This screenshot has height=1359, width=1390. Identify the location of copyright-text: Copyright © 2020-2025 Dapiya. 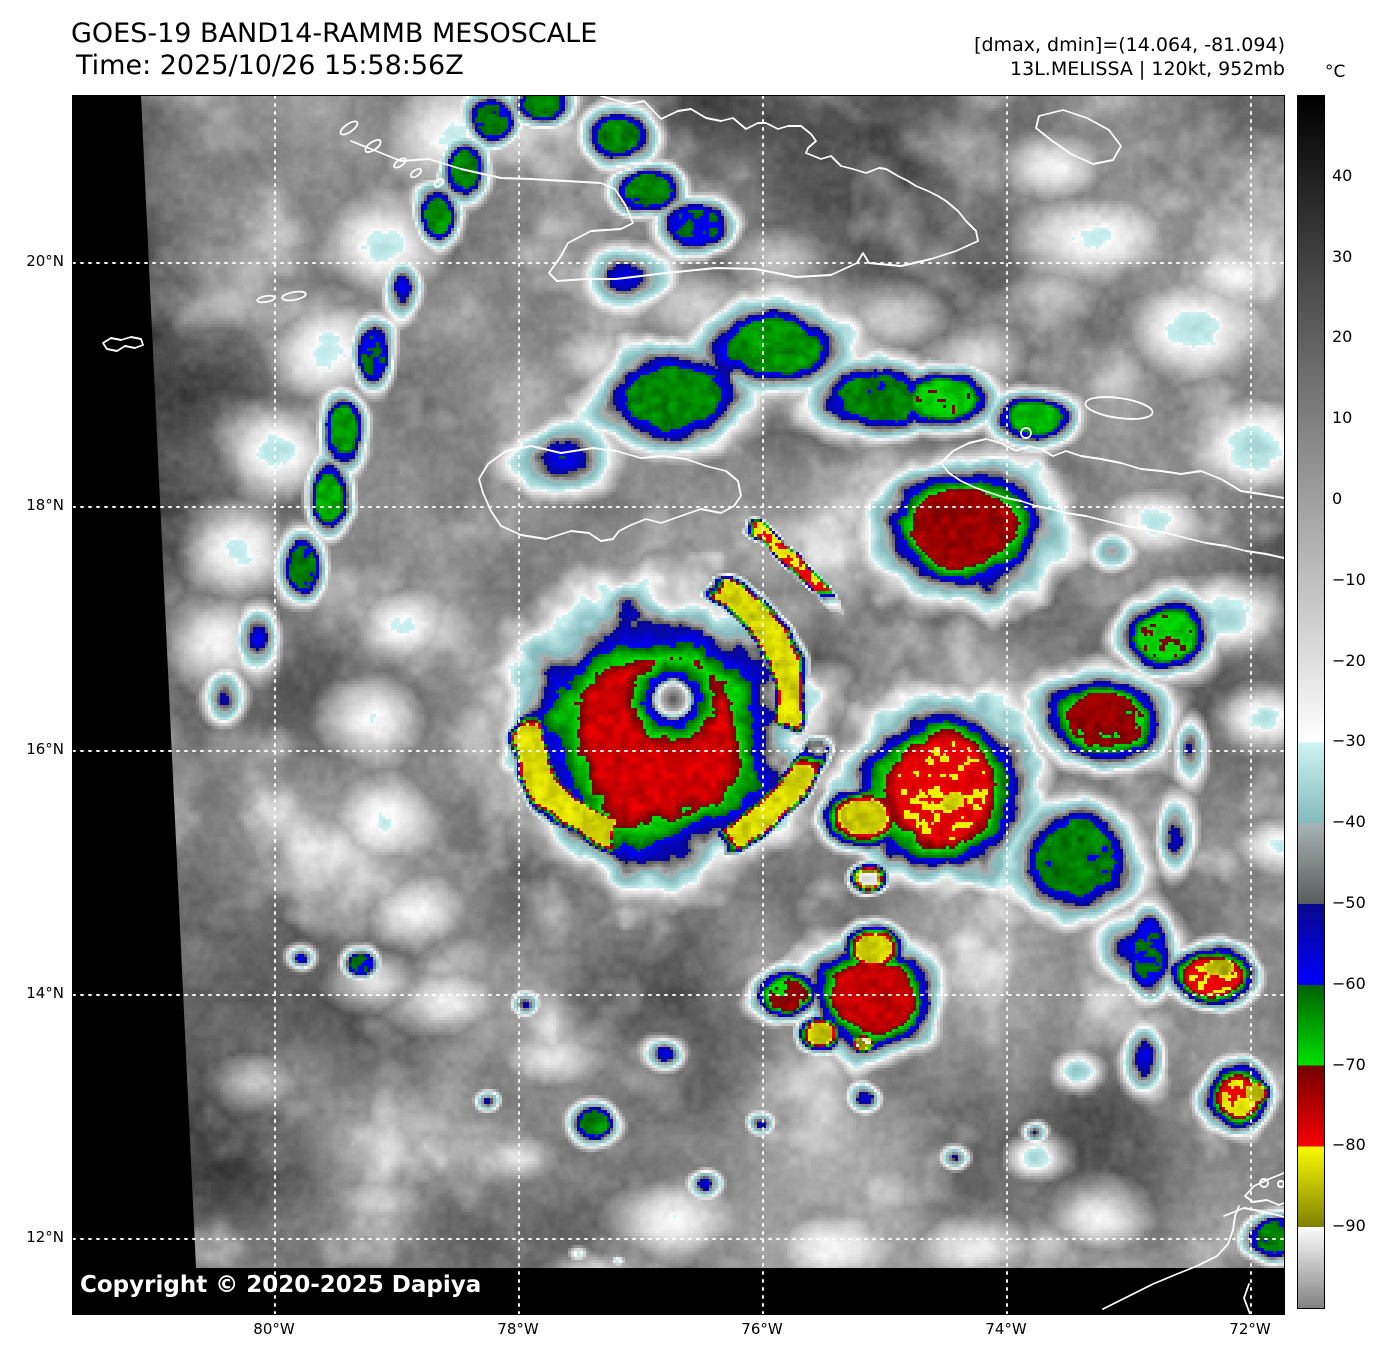
(281, 1285).